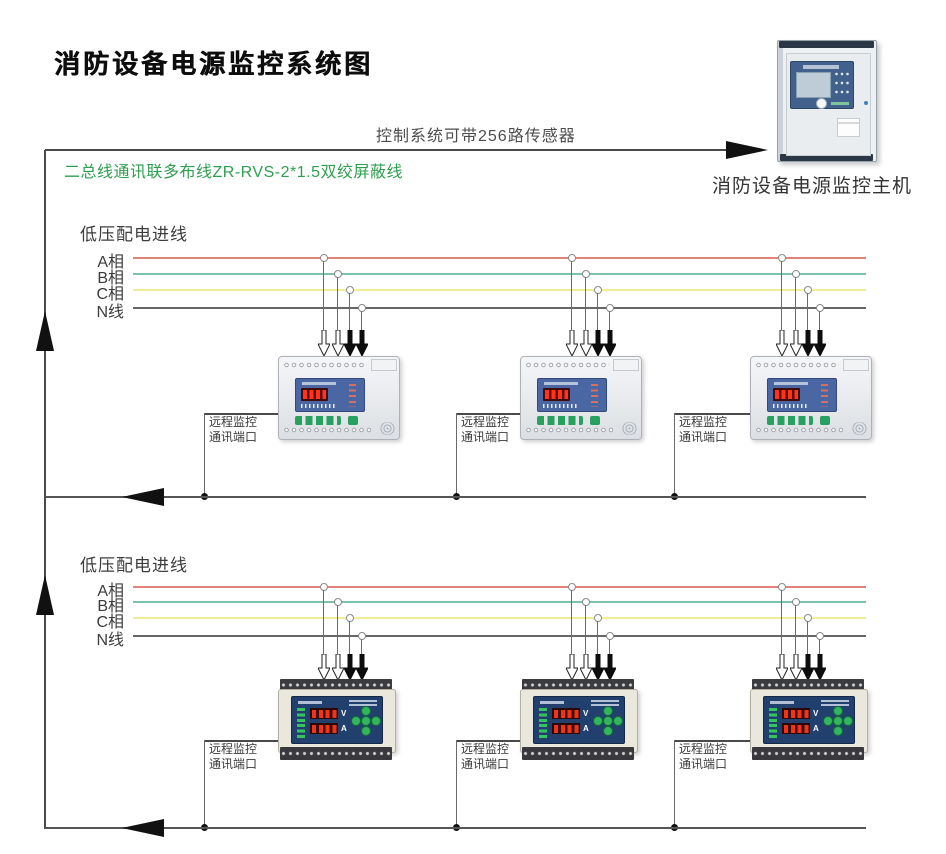 This screenshot has height=854, width=946. What do you see at coordinates (45, 595) in the screenshot?
I see `riser-up-arrow-2-icon` at bounding box center [45, 595].